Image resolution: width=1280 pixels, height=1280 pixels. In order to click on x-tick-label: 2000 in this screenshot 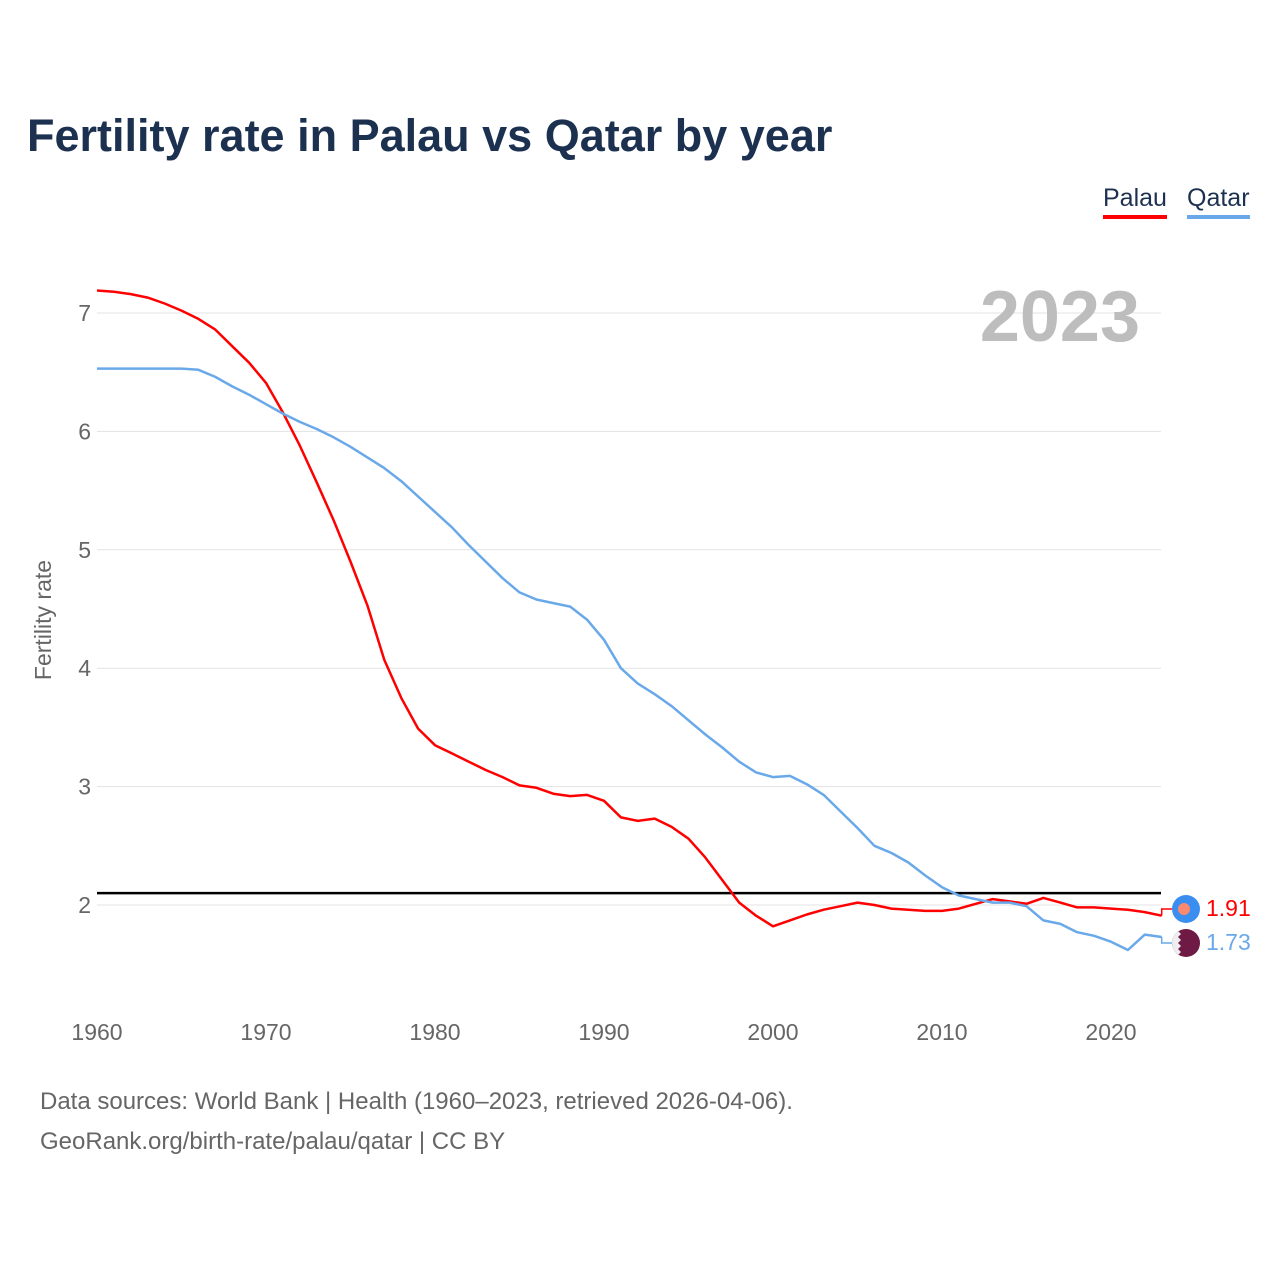, I will do `click(772, 1032)`.